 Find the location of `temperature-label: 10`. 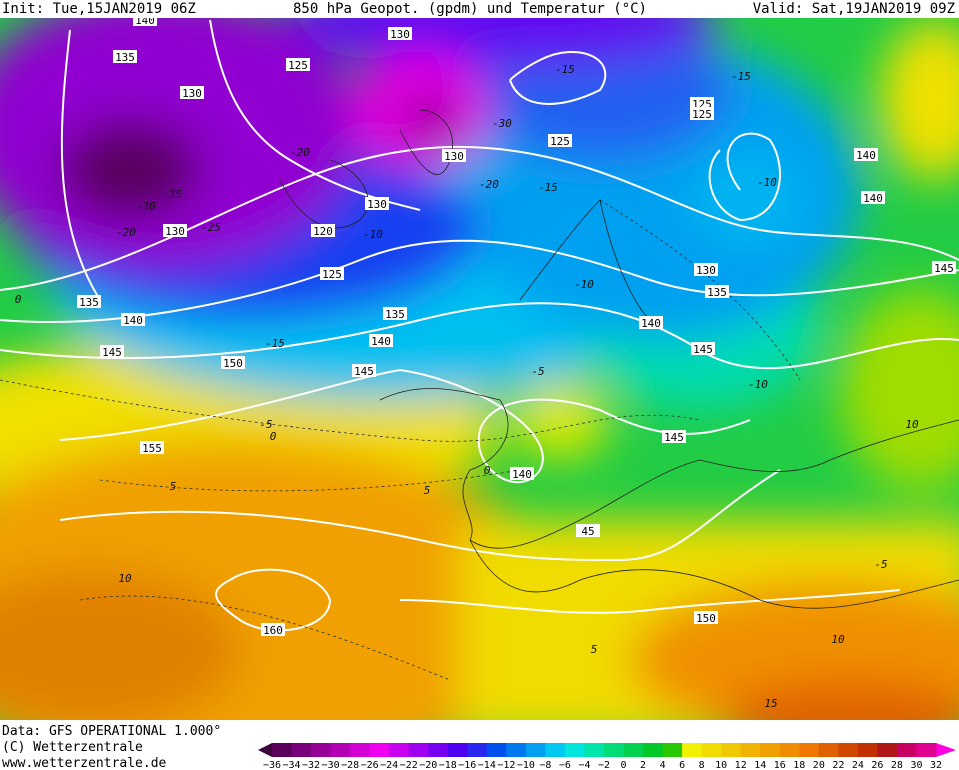

temperature-label: 10 is located at coordinates (125, 578).